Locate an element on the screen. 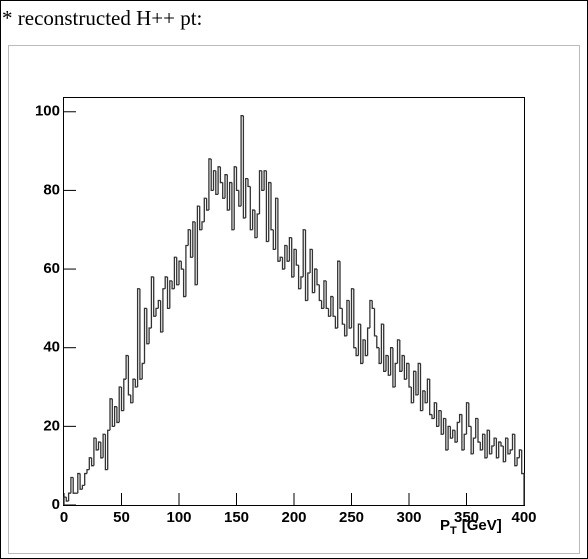  x-tick-label: 200 is located at coordinates (293, 517).